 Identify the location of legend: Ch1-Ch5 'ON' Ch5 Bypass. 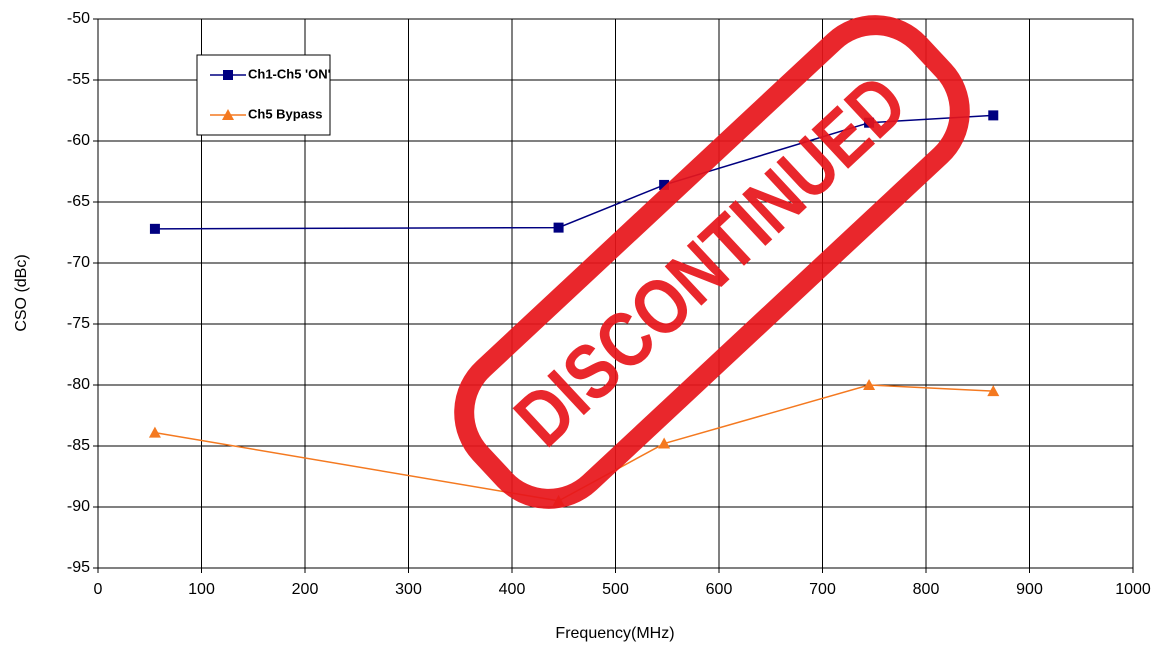
(270, 93).